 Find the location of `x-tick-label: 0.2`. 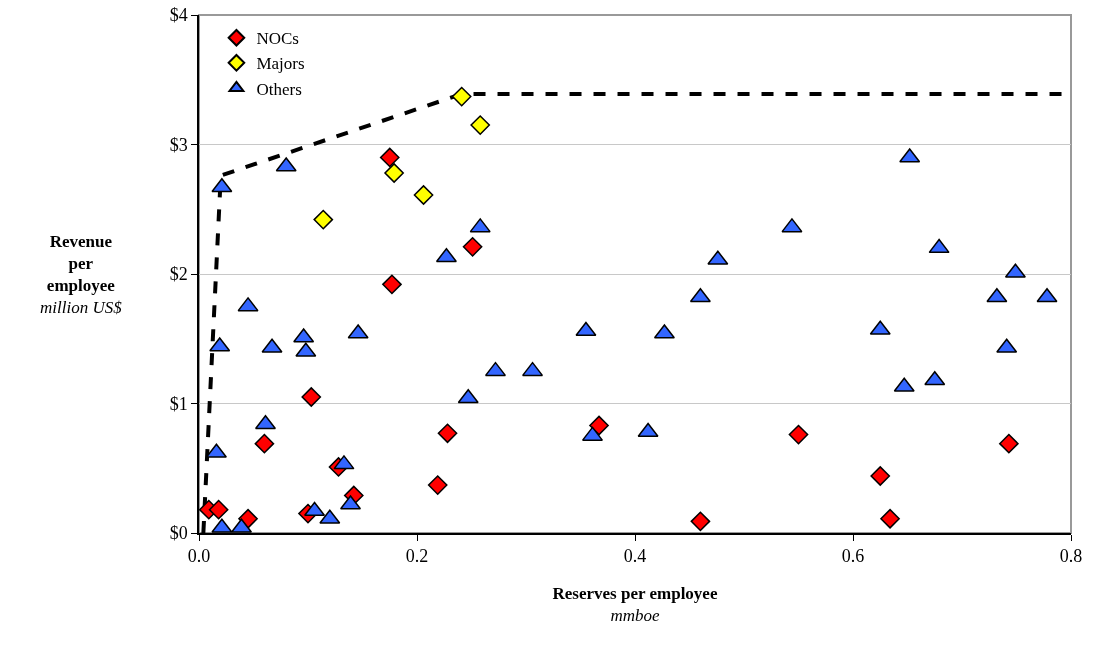

x-tick-label: 0.2 is located at coordinates (417, 556).